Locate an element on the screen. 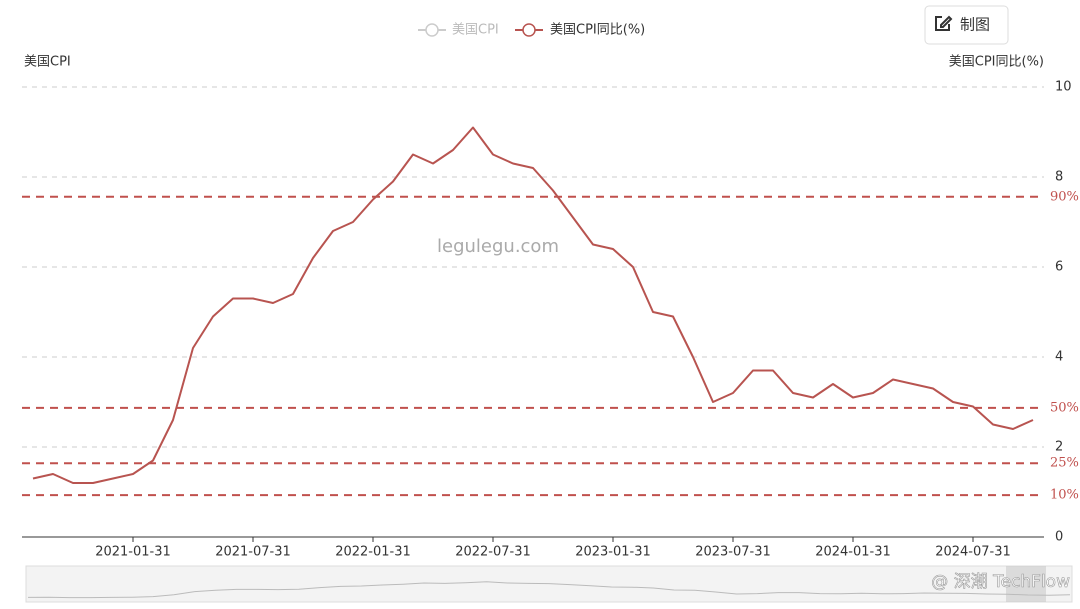  mark-line-label: 90% is located at coordinates (1064, 196).